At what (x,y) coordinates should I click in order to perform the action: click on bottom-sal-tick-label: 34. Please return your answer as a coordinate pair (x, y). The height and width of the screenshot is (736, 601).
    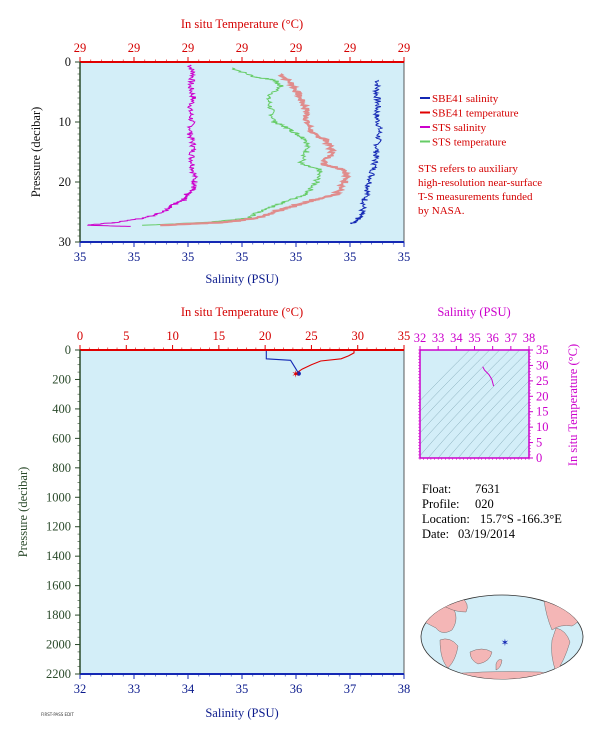
    Looking at the image, I should click on (188, 689).